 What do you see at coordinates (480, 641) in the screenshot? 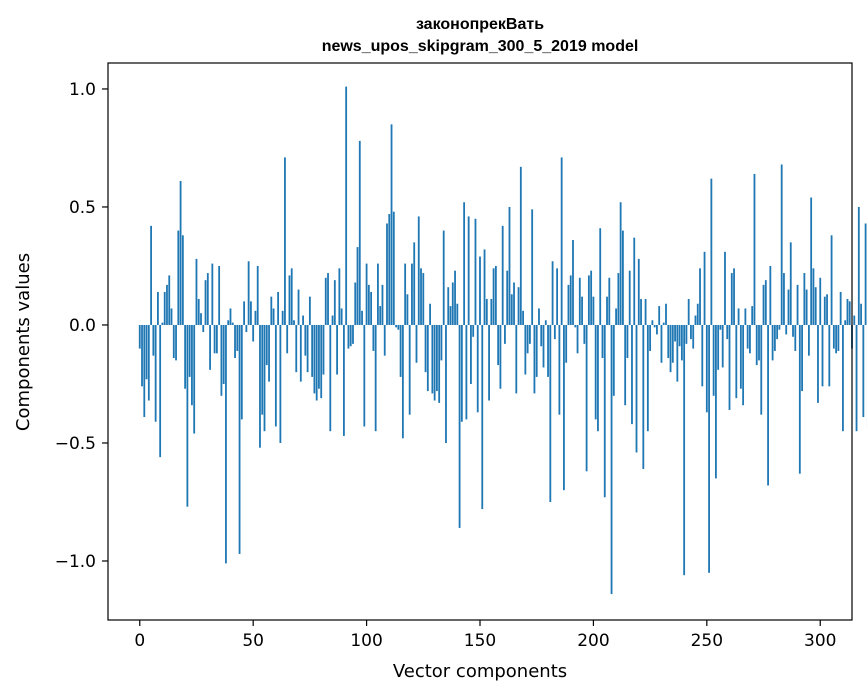
I see `x-tick-label-150: 150` at bounding box center [480, 641].